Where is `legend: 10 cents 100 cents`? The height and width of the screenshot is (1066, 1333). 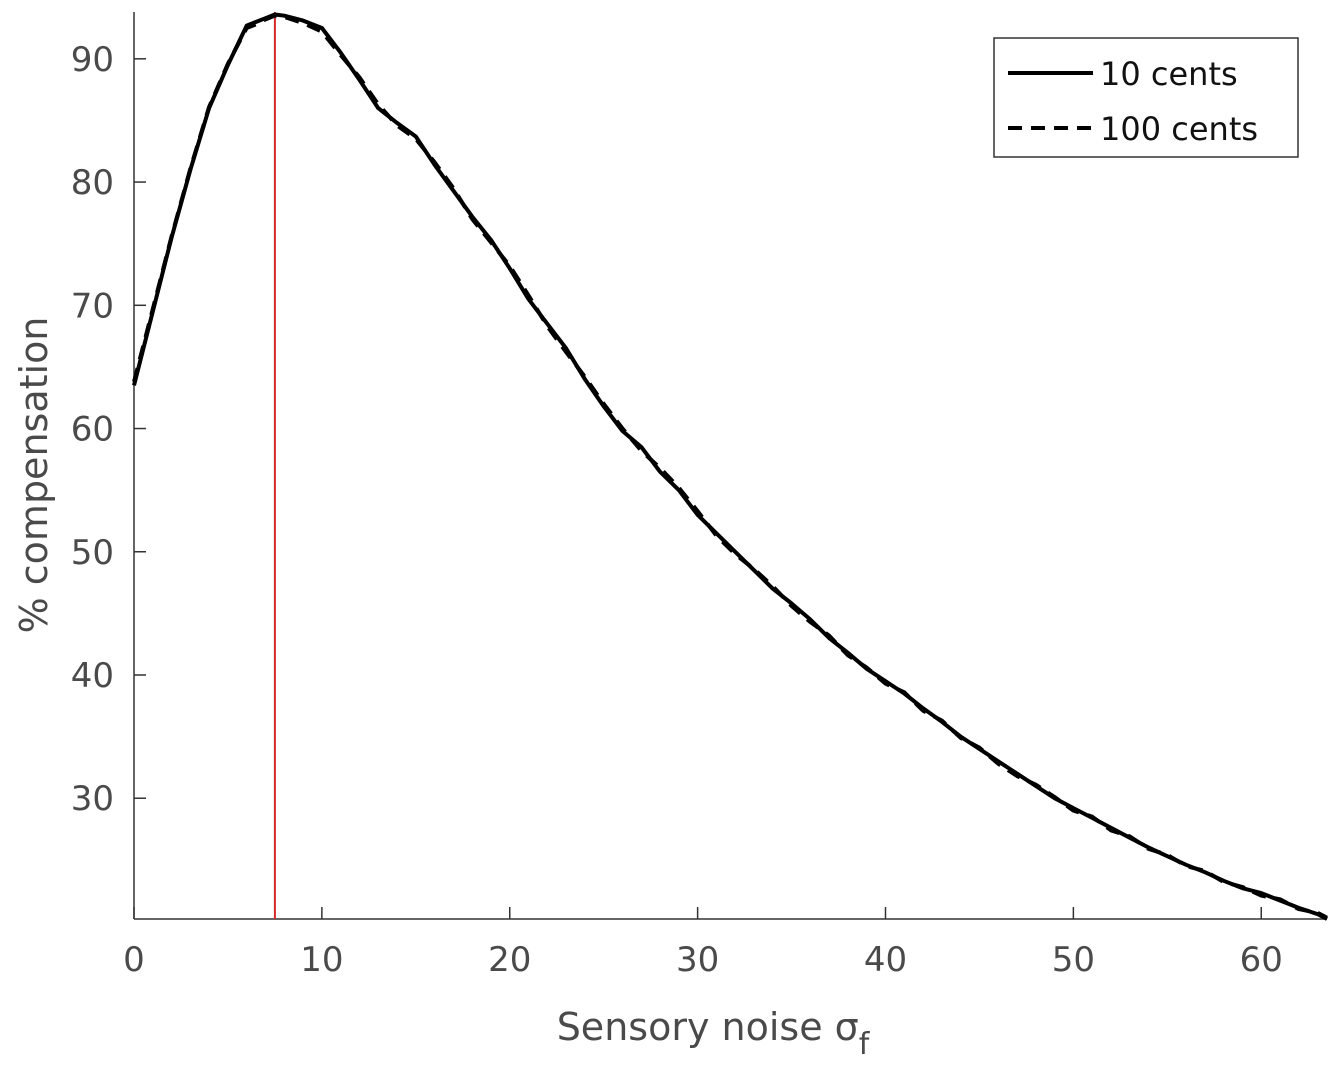 legend: 10 cents 100 cents is located at coordinates (1146, 97).